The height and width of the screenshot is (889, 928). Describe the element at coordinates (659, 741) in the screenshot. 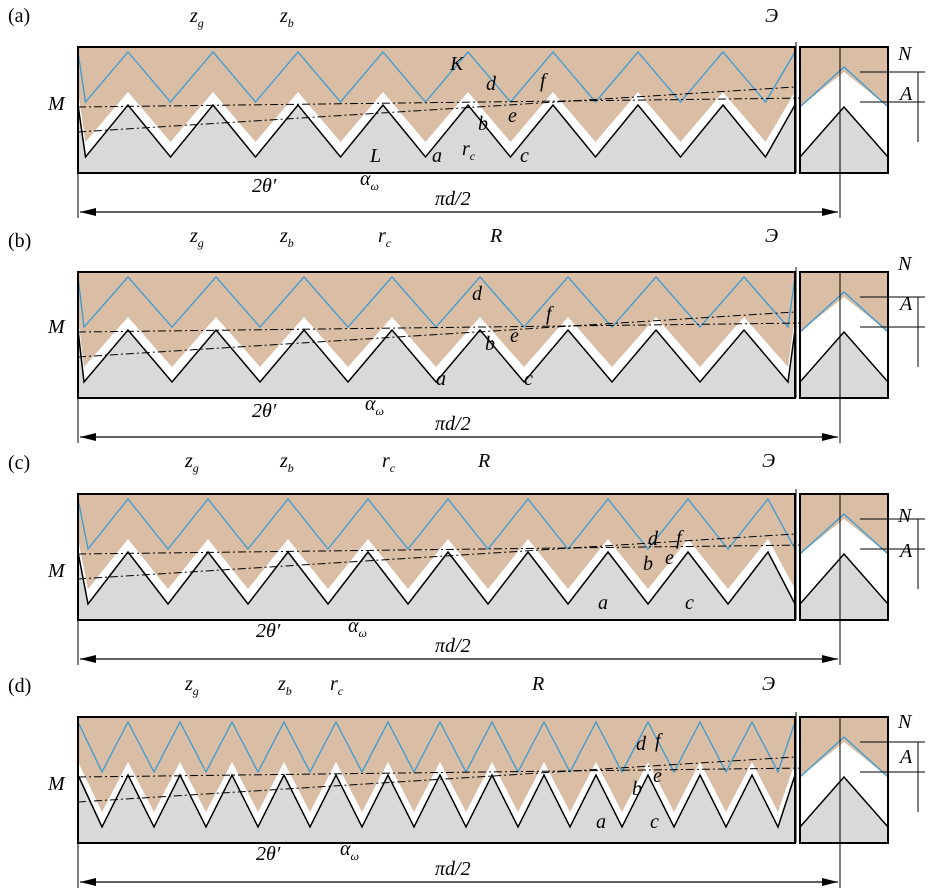

I see `annotation-main: f` at that location.